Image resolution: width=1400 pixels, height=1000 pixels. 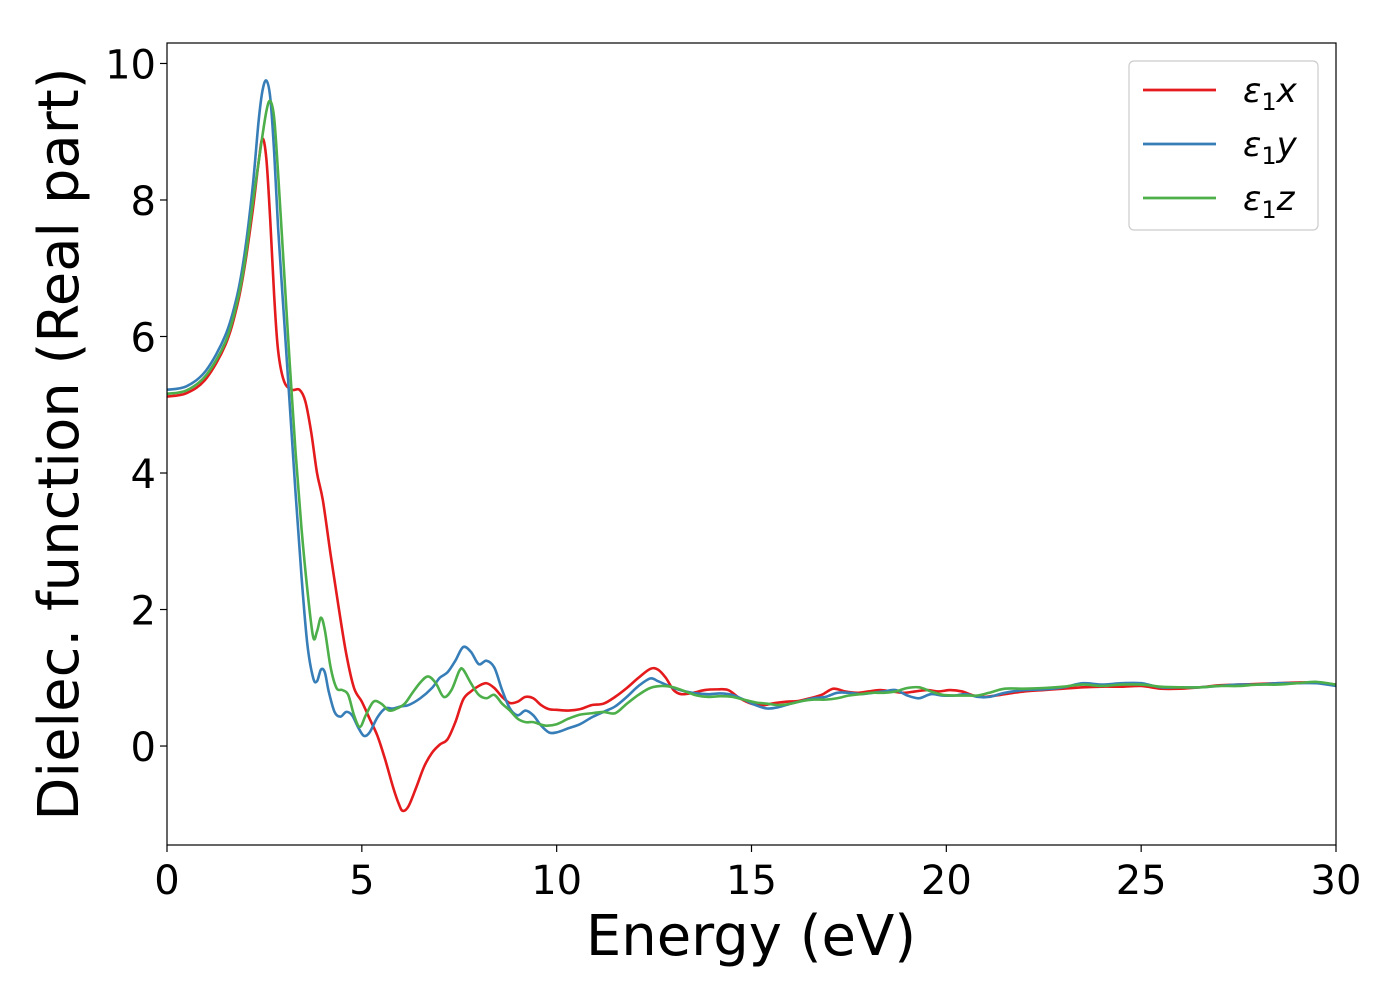 What do you see at coordinates (1336, 881) in the screenshot?
I see `x-tick-label: 30` at bounding box center [1336, 881].